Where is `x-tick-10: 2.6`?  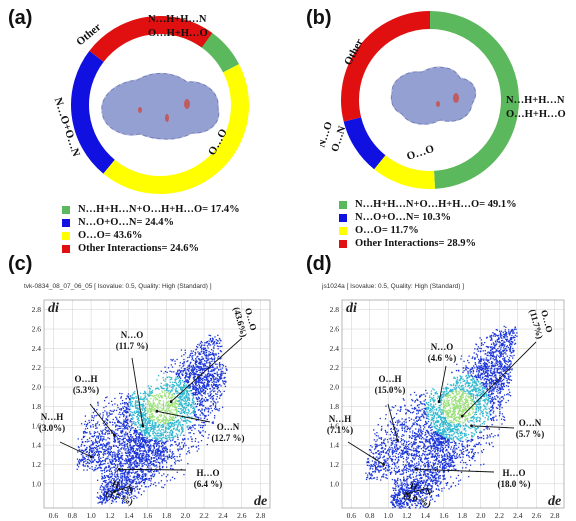
x-tick-10: 2.6 is located at coordinates (242, 515).